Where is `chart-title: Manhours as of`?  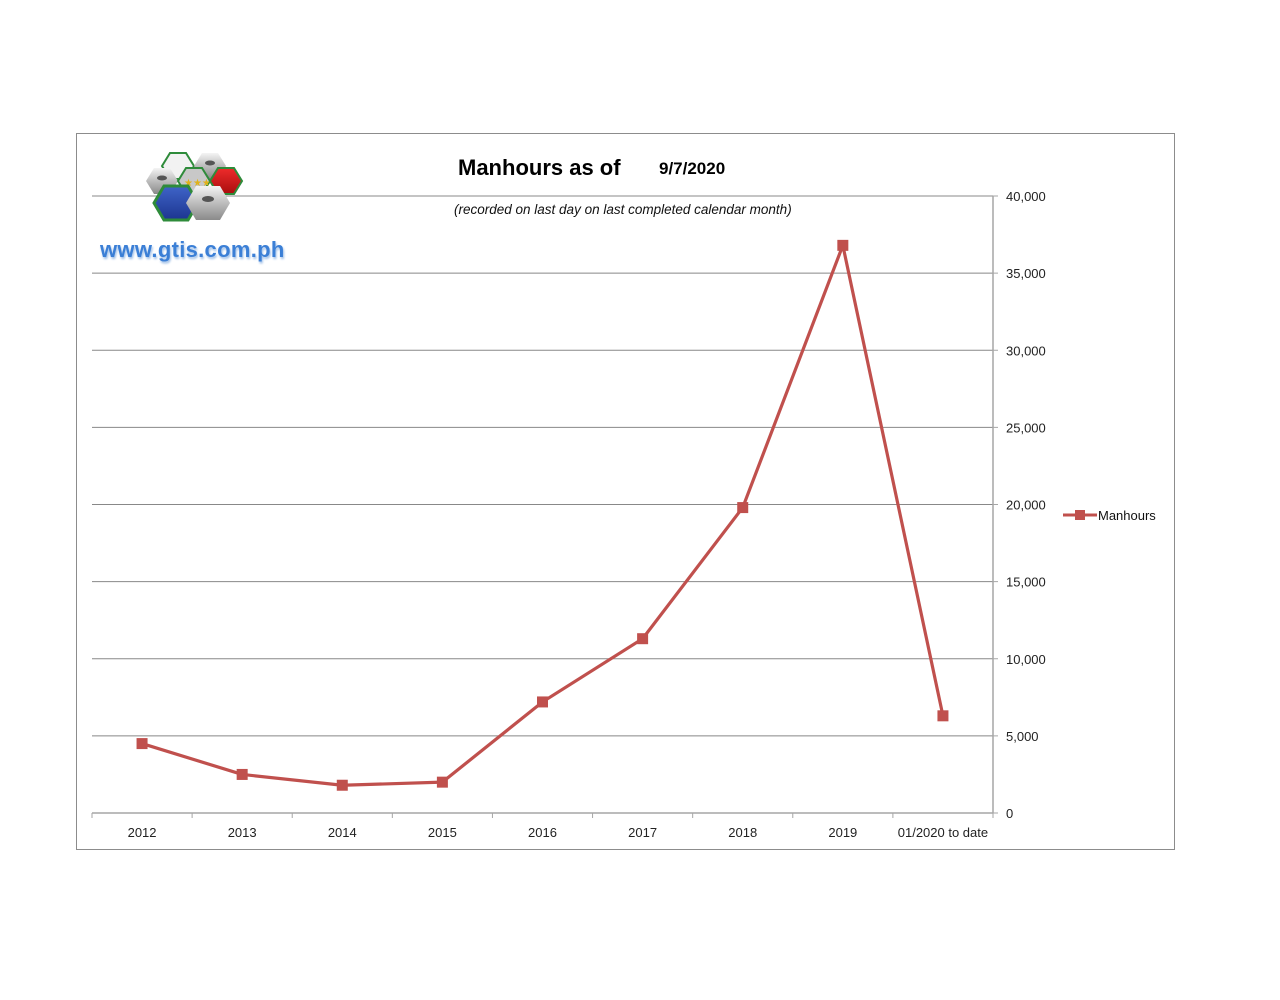 chart-title: Manhours as of is located at coordinates (539, 167).